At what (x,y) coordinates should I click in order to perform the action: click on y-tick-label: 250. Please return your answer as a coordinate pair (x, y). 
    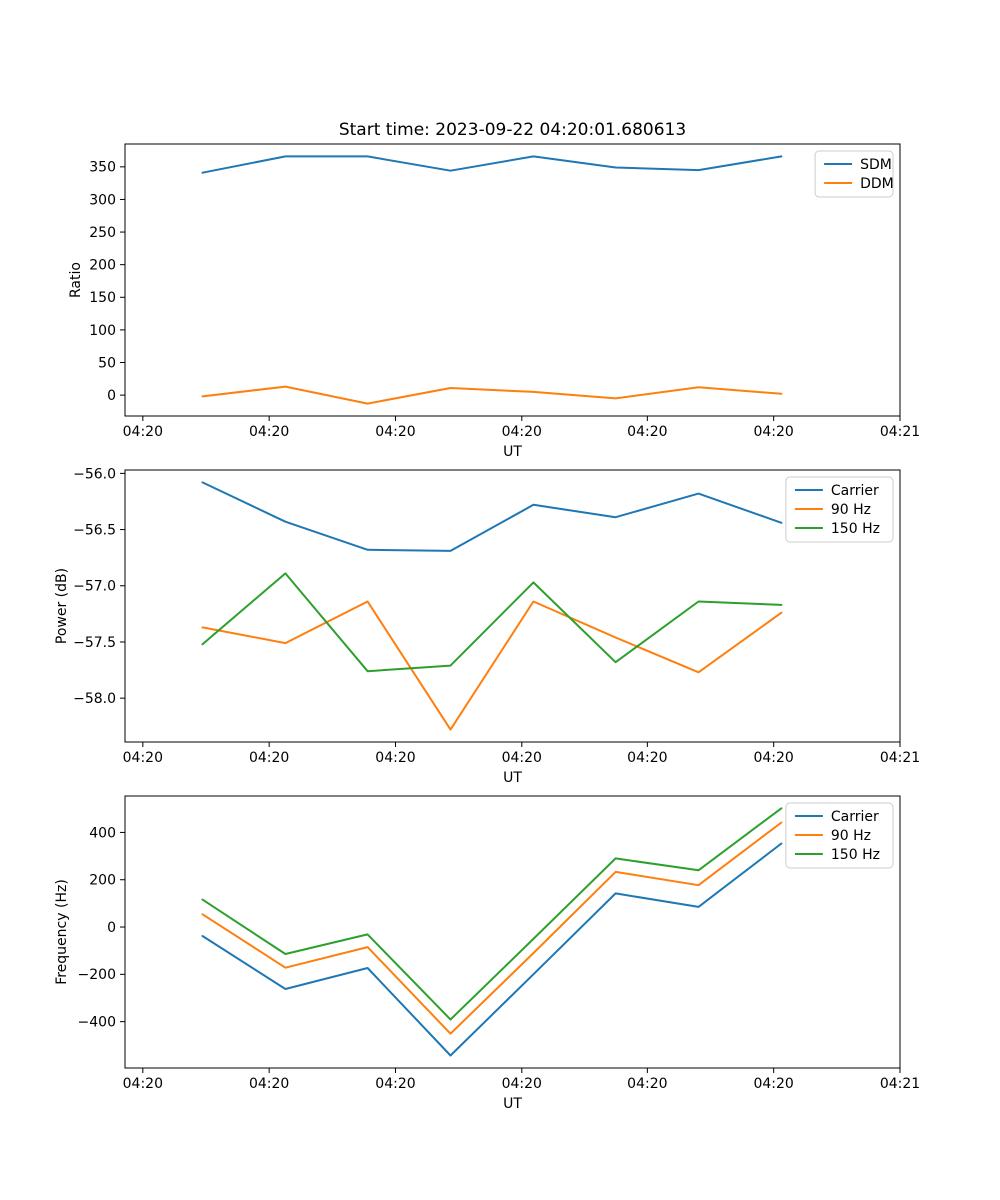
    Looking at the image, I should click on (102, 233).